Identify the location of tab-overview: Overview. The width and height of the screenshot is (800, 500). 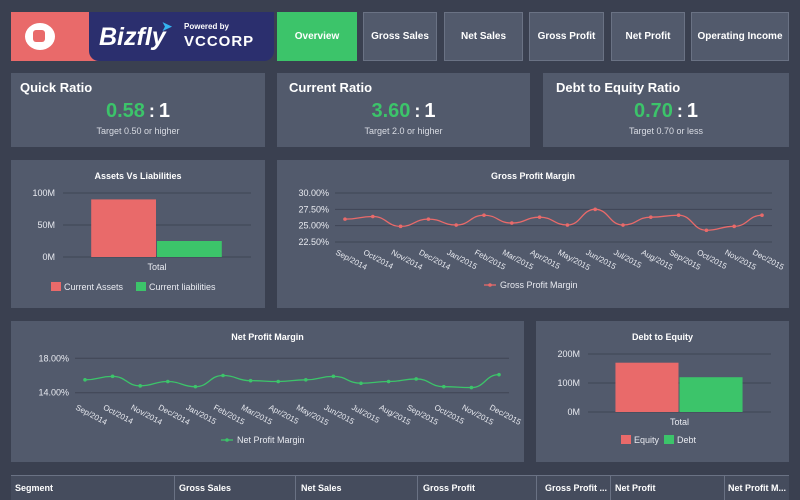
(317, 36).